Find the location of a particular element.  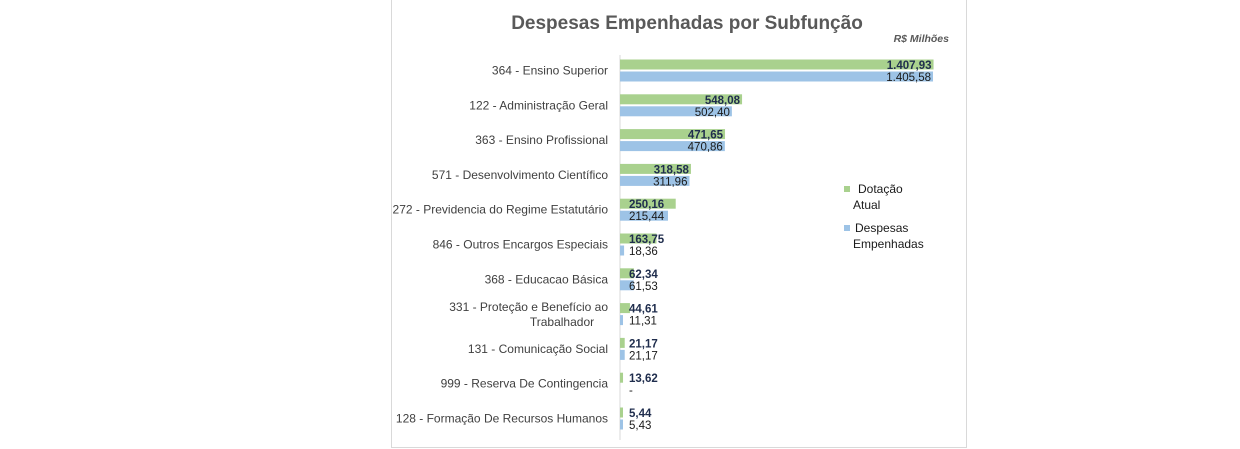

data-label-dotacao: 21,17 is located at coordinates (643, 344).